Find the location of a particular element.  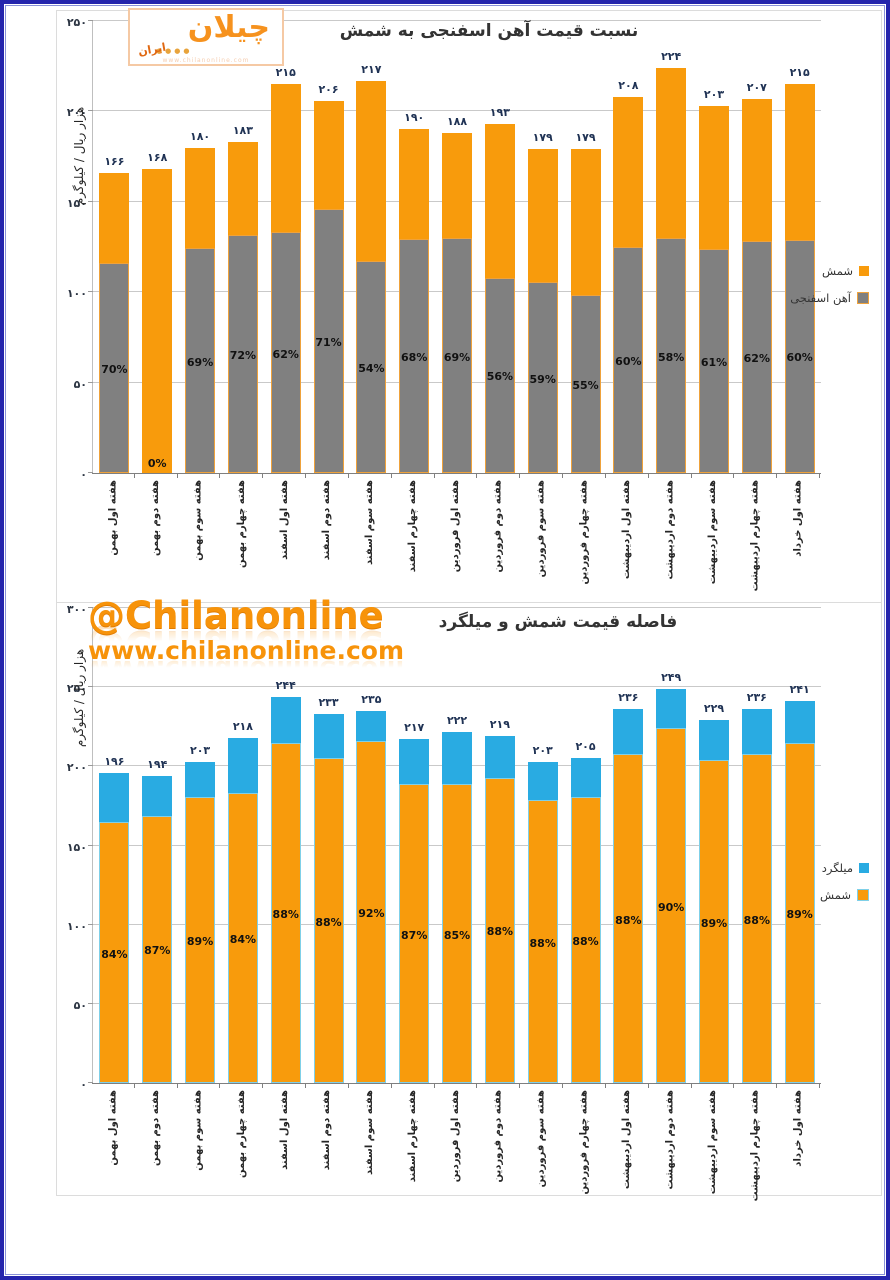

y-axis-label: هزار ریال / کیلوگرم is located at coordinates (79, 698).